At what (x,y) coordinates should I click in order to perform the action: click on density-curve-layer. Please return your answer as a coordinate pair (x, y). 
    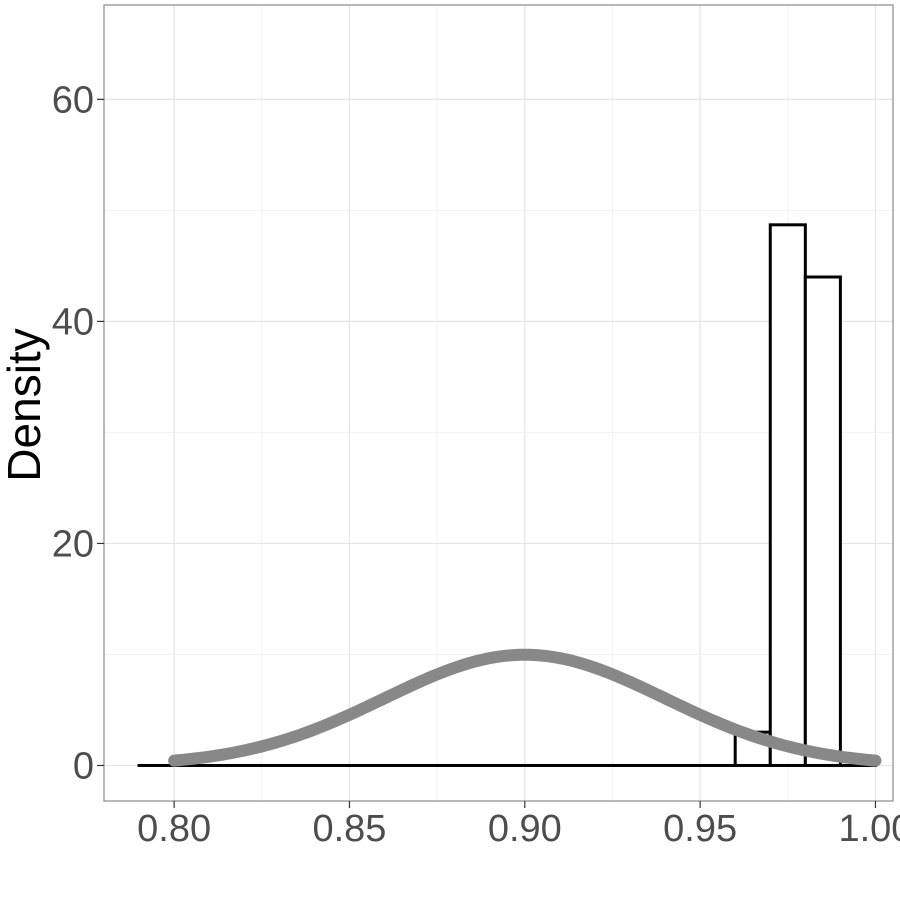
    Looking at the image, I should click on (525, 707).